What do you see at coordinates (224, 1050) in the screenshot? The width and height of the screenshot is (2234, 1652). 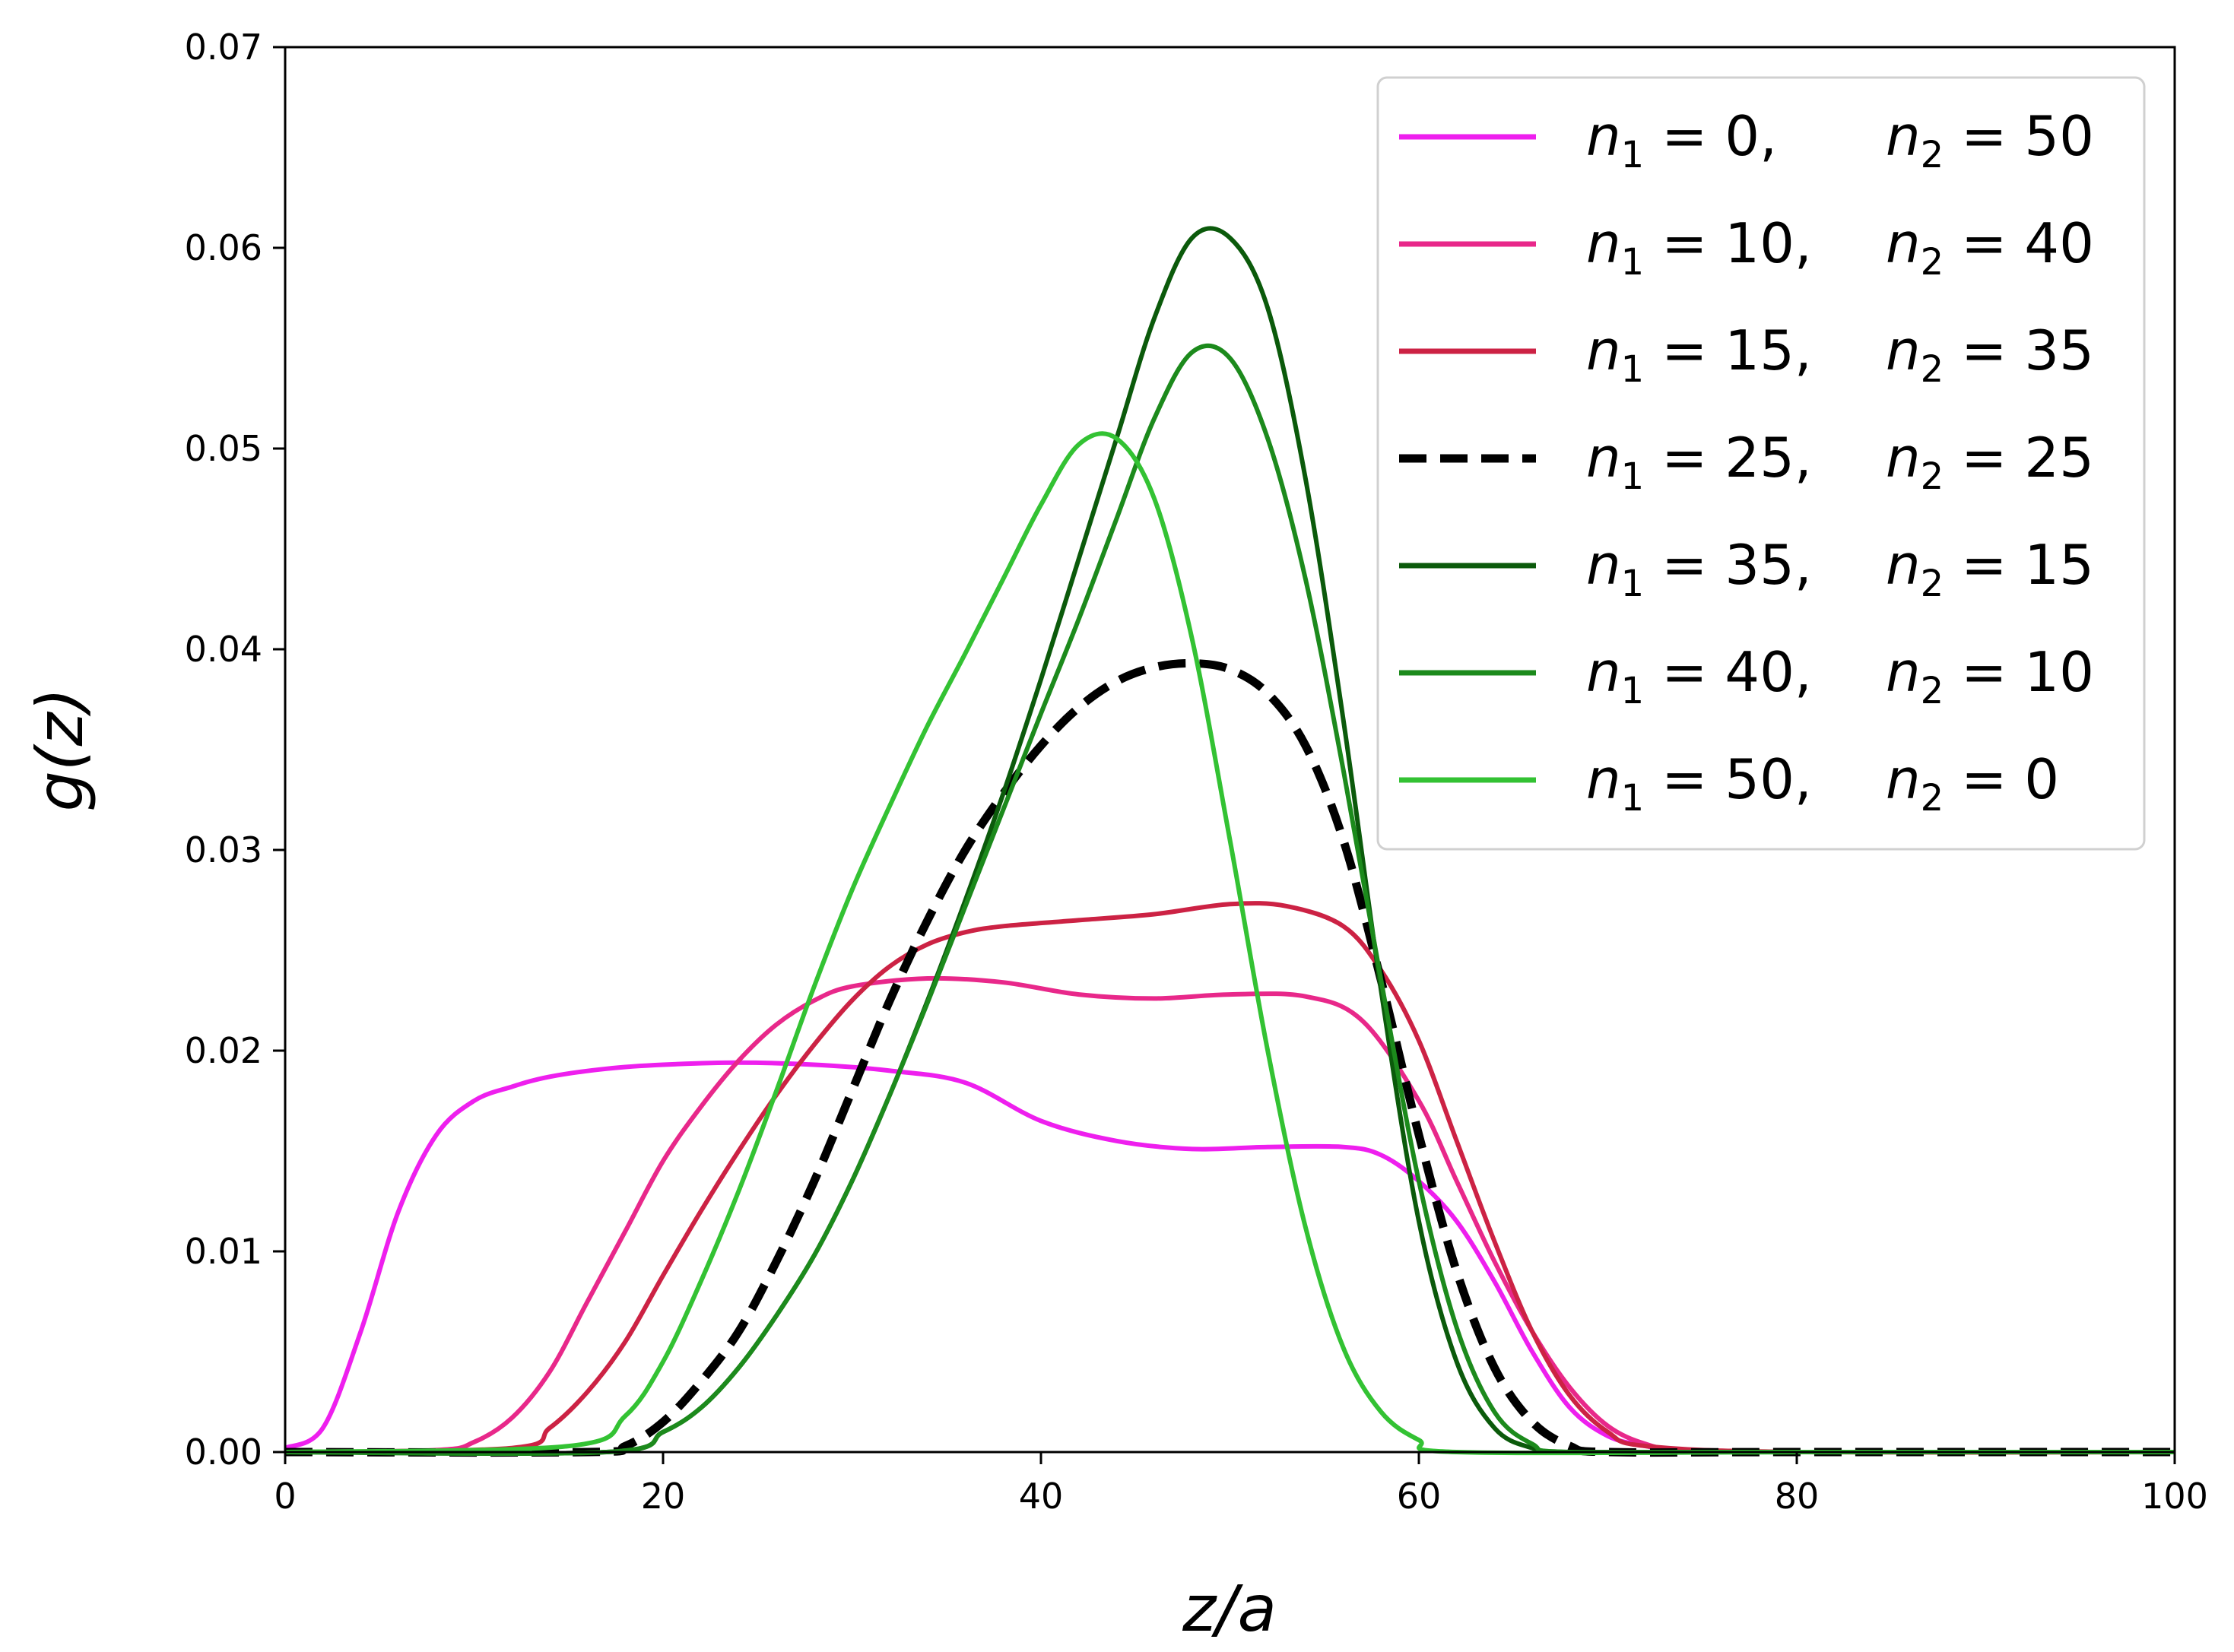 I see `y-tick-label: 0.02` at bounding box center [224, 1050].